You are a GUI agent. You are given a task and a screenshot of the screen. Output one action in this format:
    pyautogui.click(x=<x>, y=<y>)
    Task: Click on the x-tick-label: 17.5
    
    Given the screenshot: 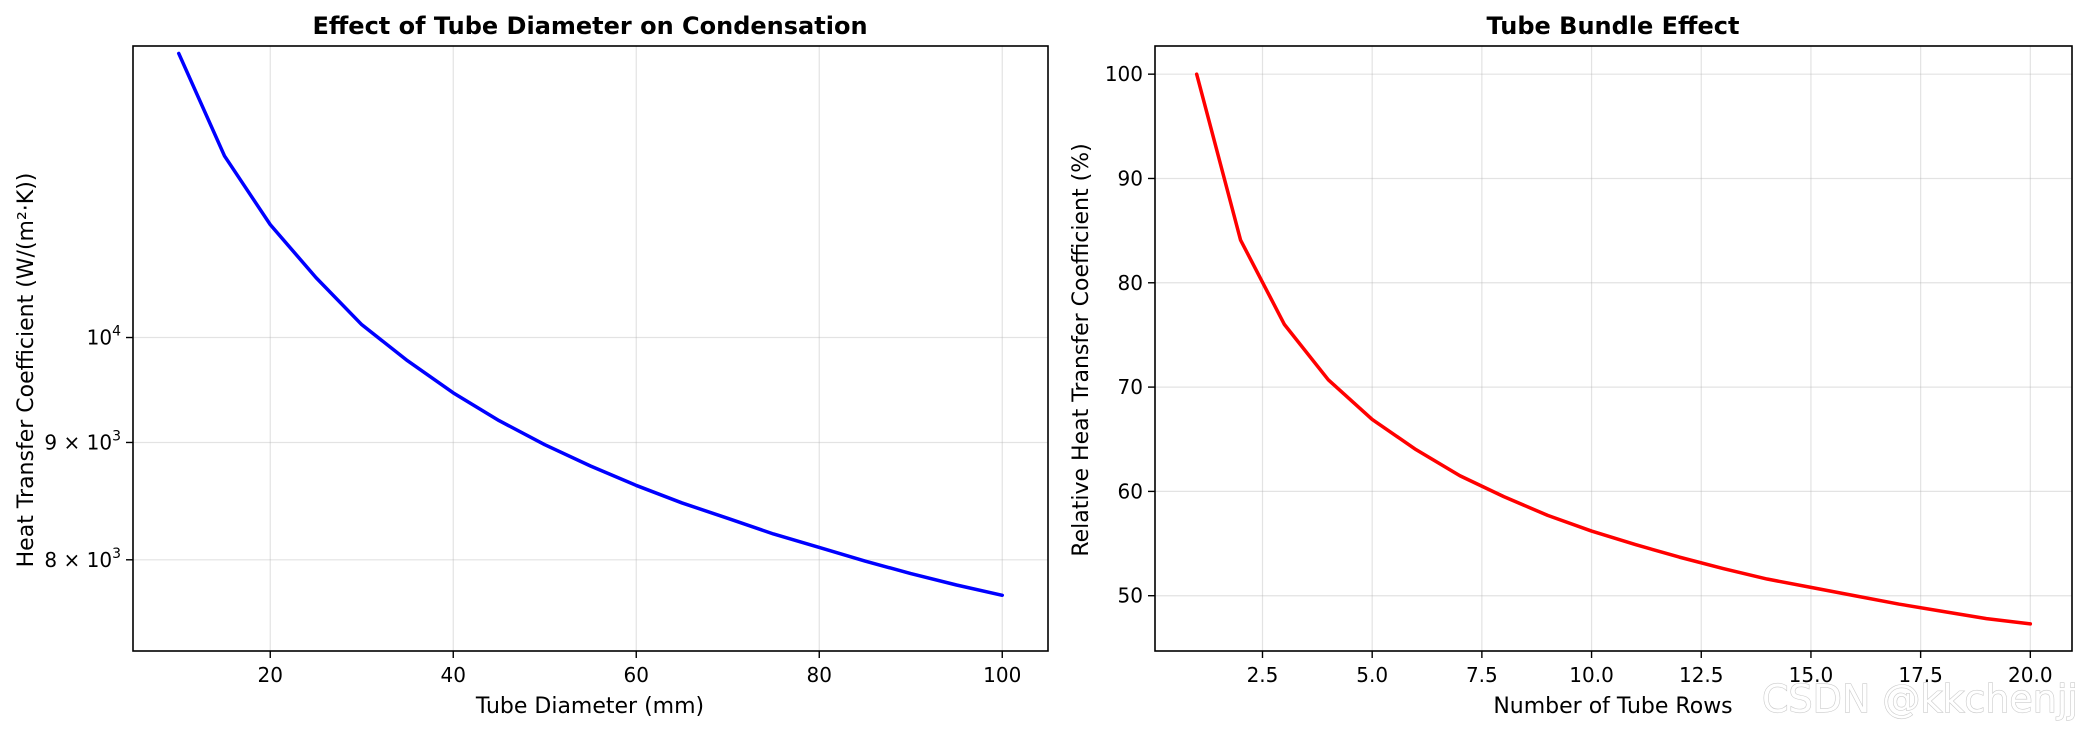 What is the action you would take?
    pyautogui.click(x=1920, y=675)
    